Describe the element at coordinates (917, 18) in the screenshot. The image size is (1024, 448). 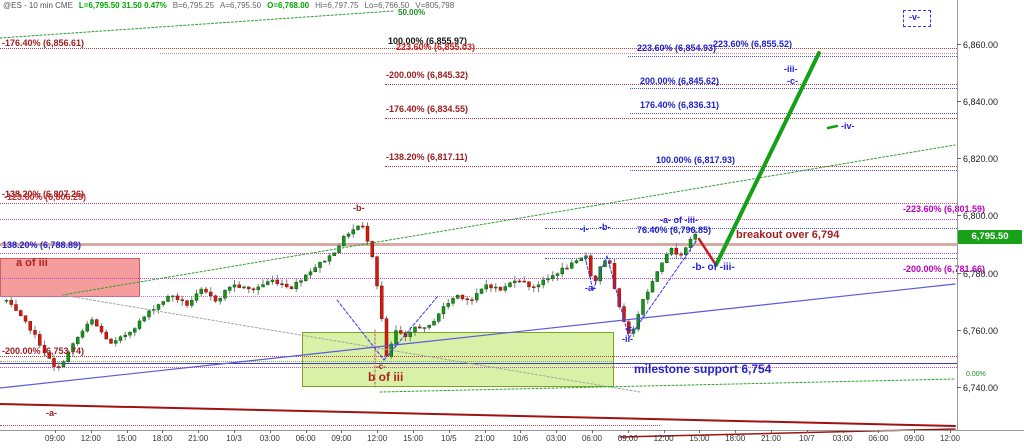
I see `wave-v-selection-box: -v-` at that location.